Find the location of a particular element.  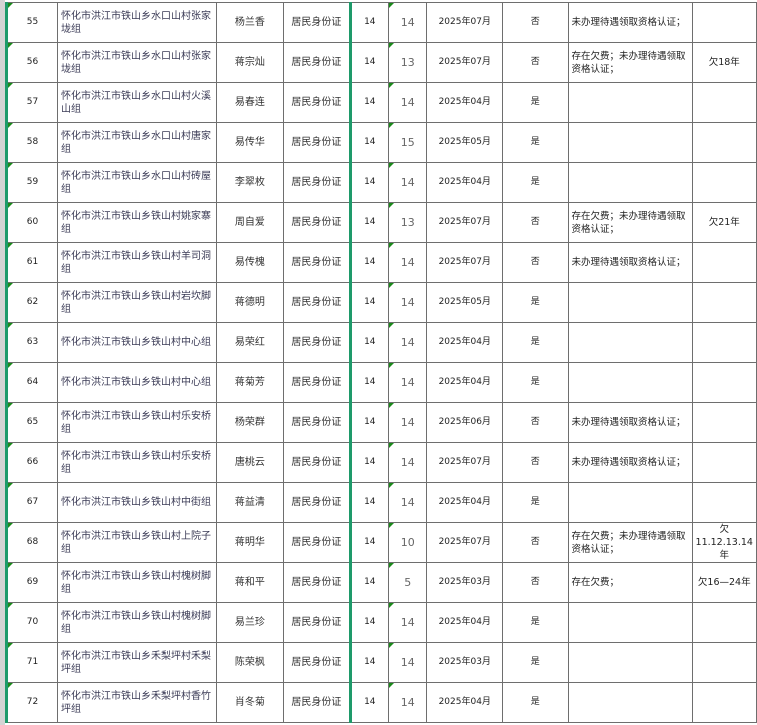

cell-index: 65 is located at coordinates (31, 422).